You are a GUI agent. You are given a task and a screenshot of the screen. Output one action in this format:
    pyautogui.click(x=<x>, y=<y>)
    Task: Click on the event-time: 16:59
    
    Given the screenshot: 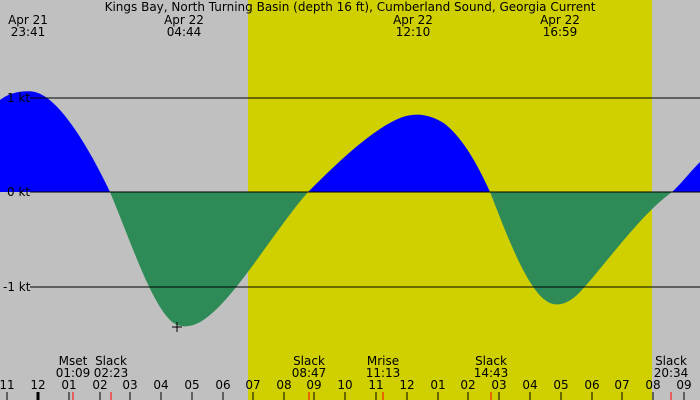 What is the action you would take?
    pyautogui.click(x=560, y=32)
    